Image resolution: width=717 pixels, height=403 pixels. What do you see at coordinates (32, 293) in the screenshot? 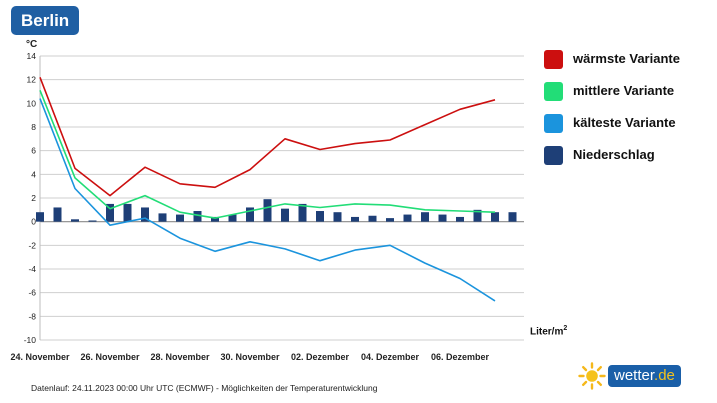
I see `y-tick-label: -6` at bounding box center [32, 293].